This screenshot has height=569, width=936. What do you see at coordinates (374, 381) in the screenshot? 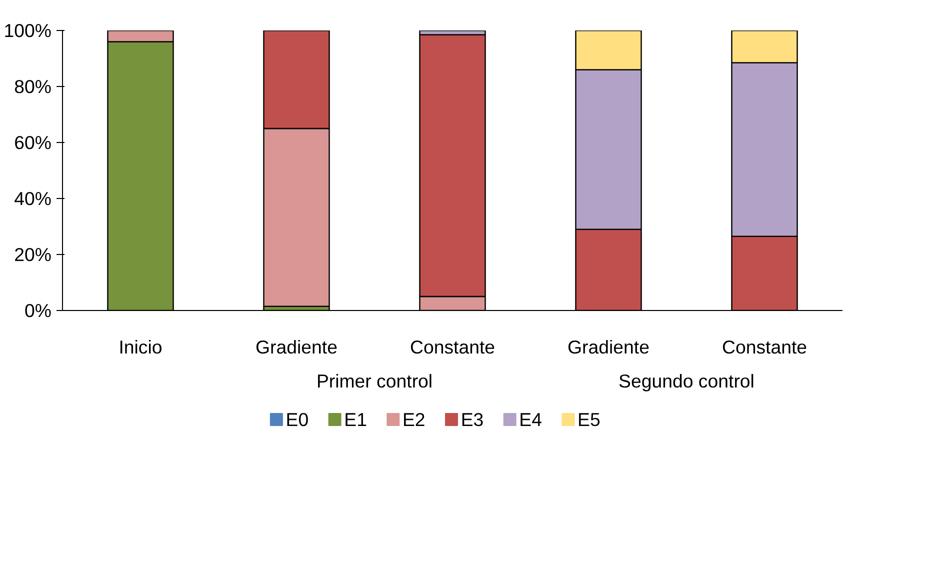
I see `text: Primer control` at bounding box center [374, 381].